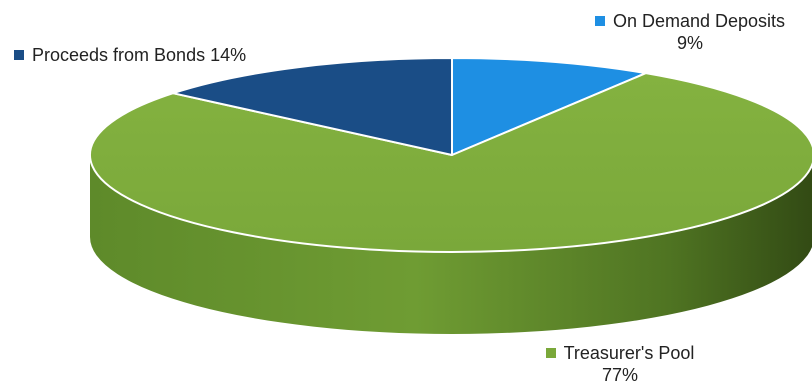 Image resolution: width=812 pixels, height=388 pixels. What do you see at coordinates (620, 364) in the screenshot?
I see `legend-treasurers-pool: Treasurer's Pool 77%` at bounding box center [620, 364].